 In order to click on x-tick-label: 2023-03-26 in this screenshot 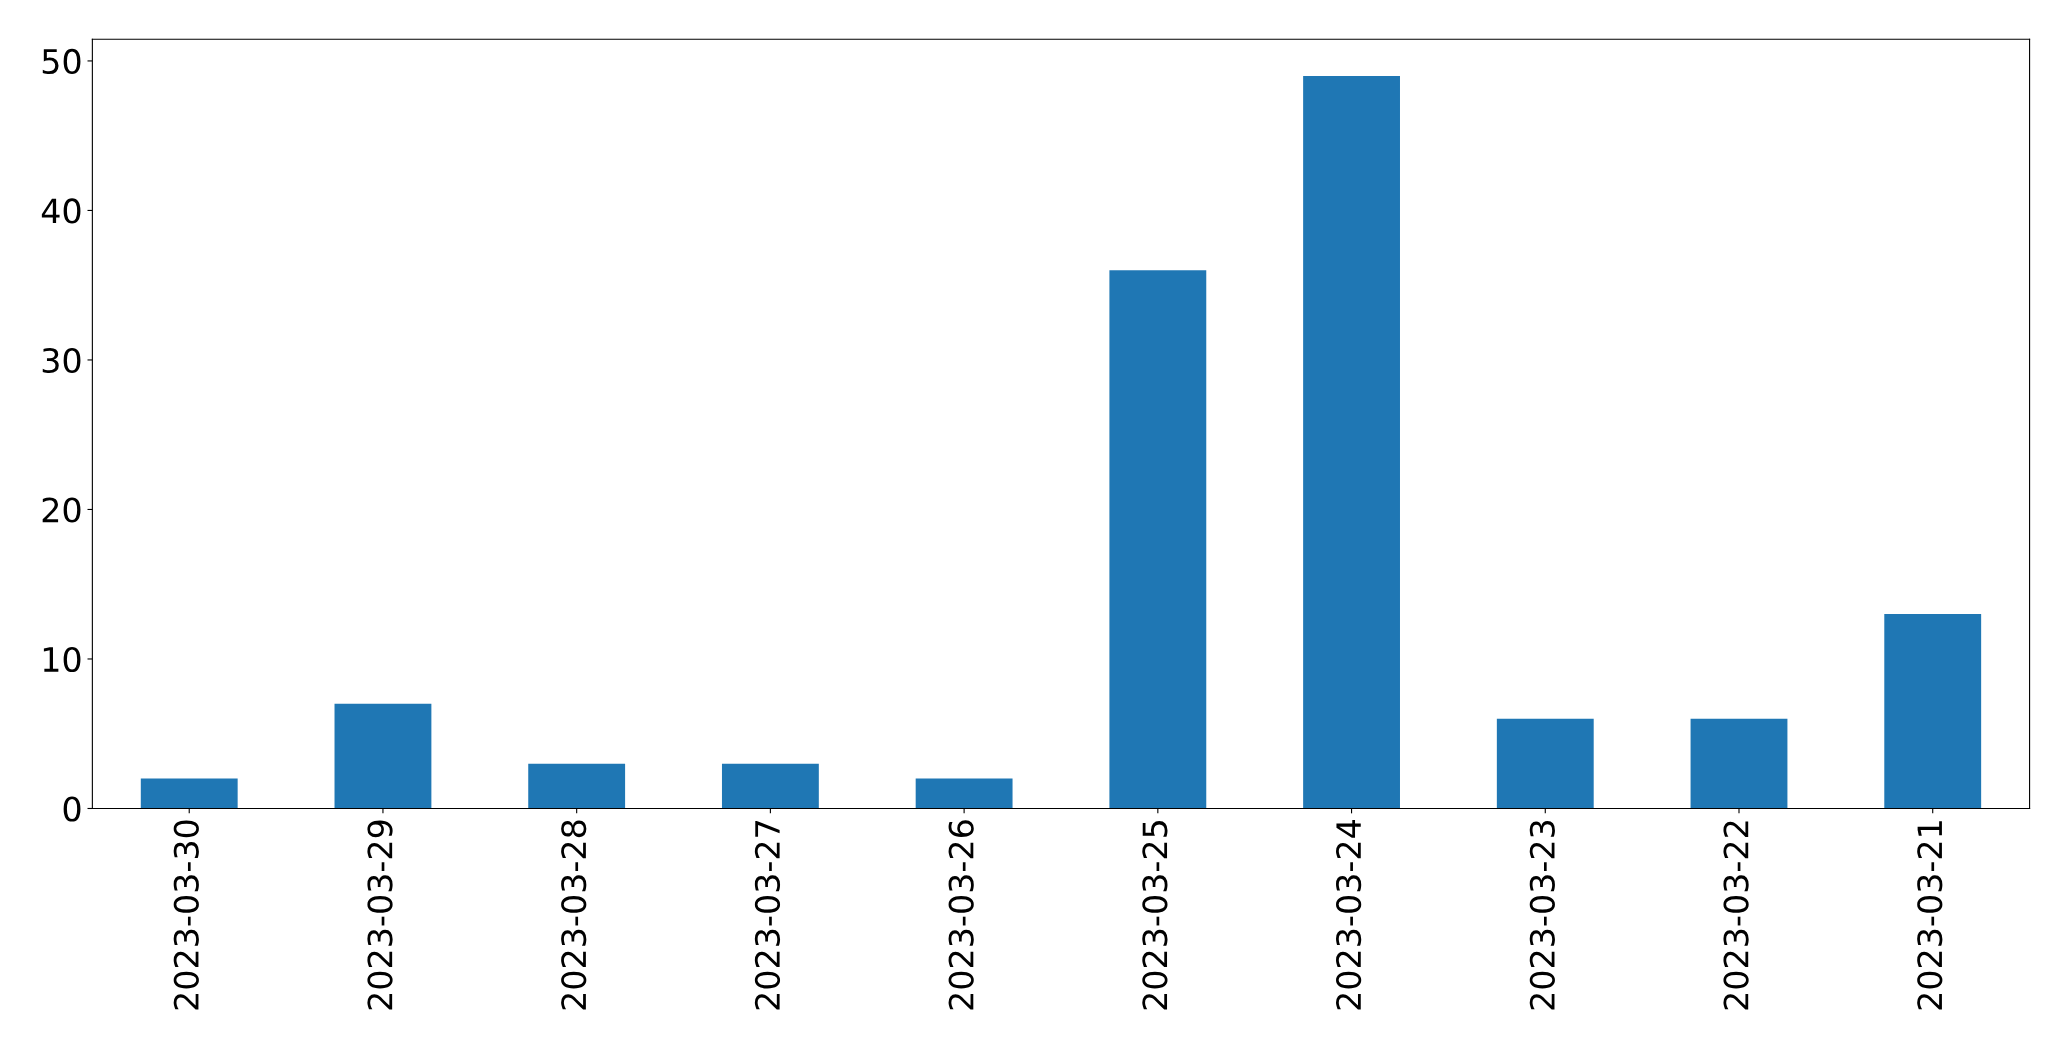, I will do `click(961, 915)`.